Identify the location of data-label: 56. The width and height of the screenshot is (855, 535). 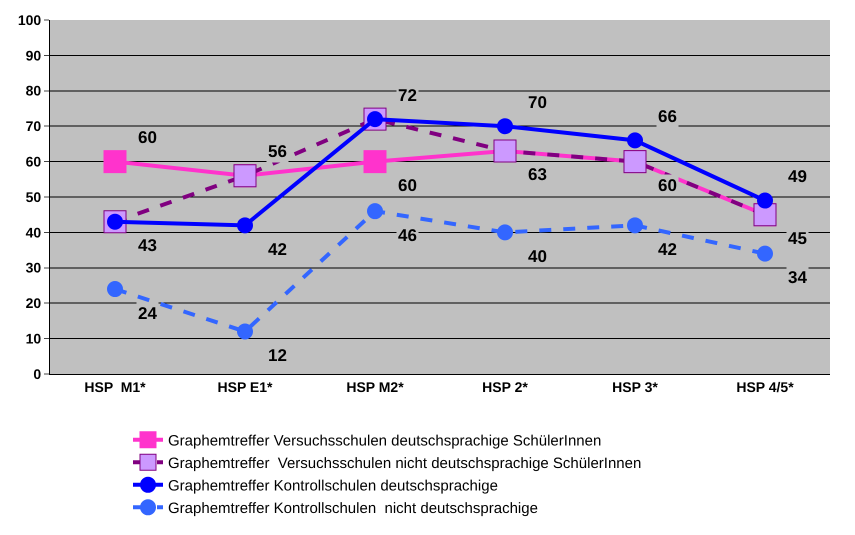
(277, 151).